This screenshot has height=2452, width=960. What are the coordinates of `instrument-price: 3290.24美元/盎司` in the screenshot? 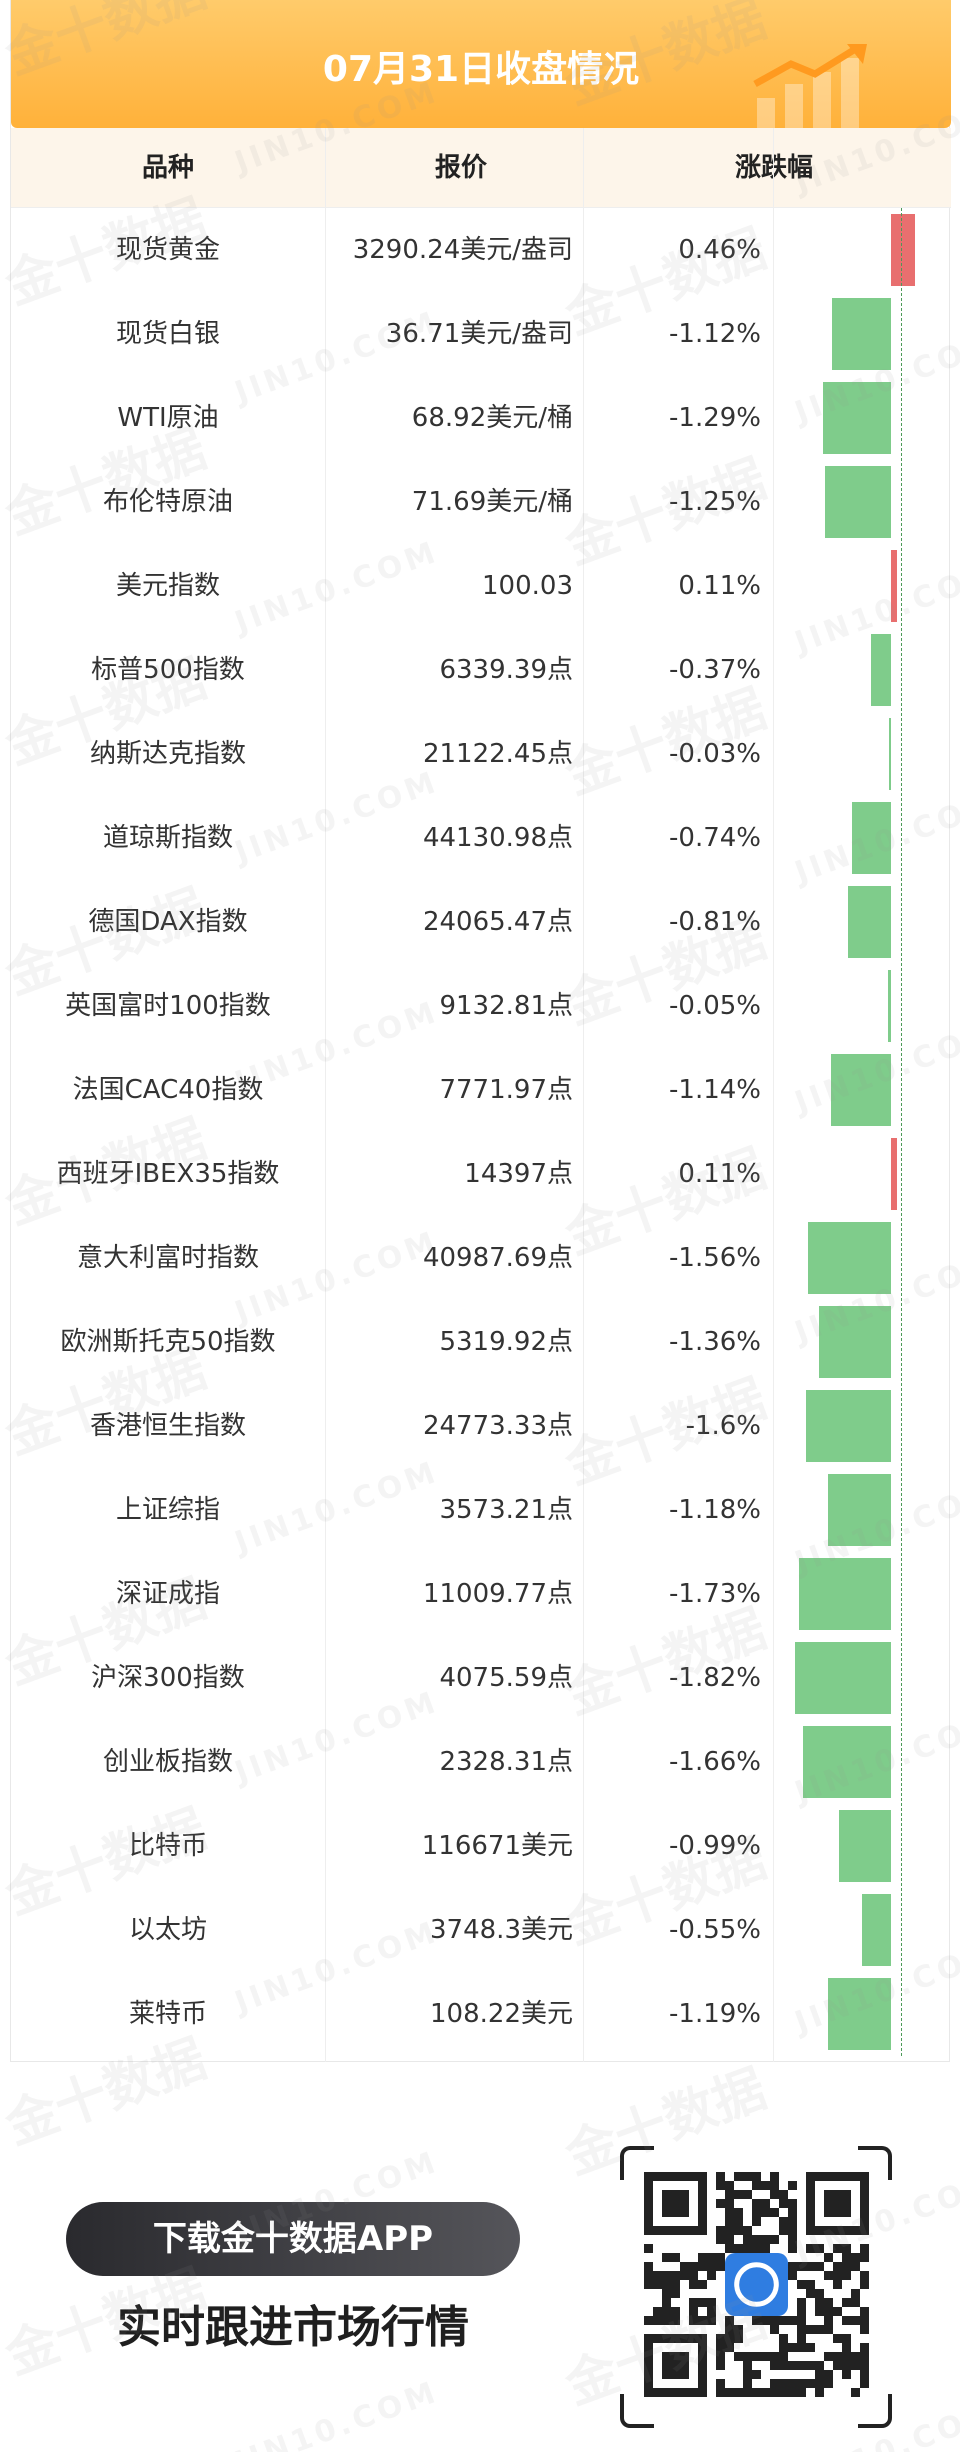 It's located at (462, 250).